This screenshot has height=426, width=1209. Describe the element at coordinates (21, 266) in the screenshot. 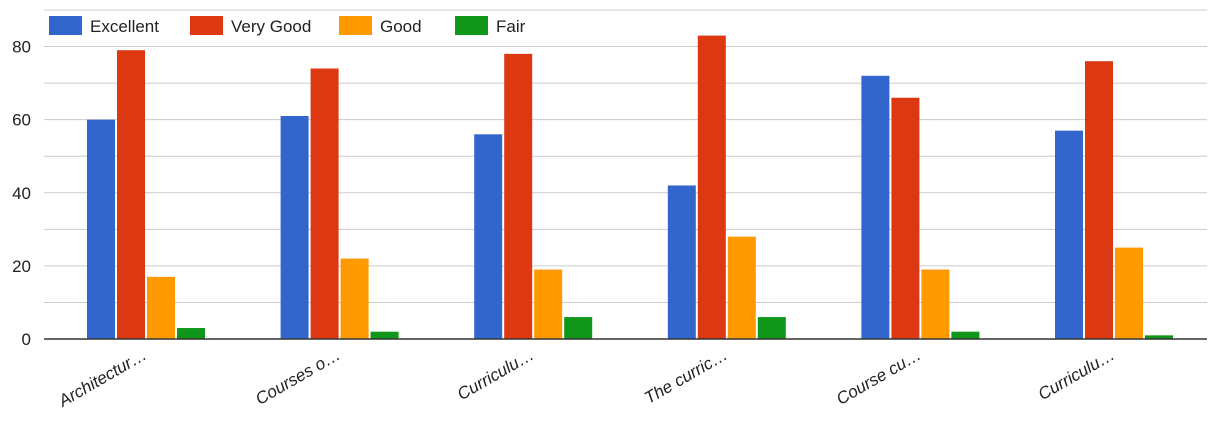

I see `y-tick-label: 20` at that location.